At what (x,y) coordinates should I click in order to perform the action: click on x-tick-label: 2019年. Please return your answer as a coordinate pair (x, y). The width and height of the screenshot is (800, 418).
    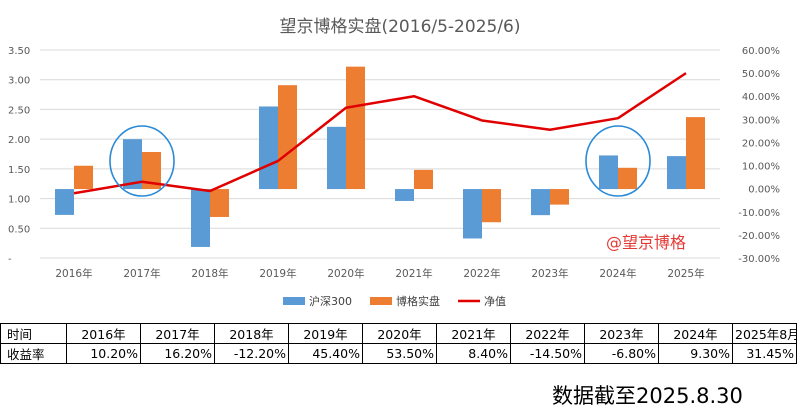
    Looking at the image, I should click on (277, 273).